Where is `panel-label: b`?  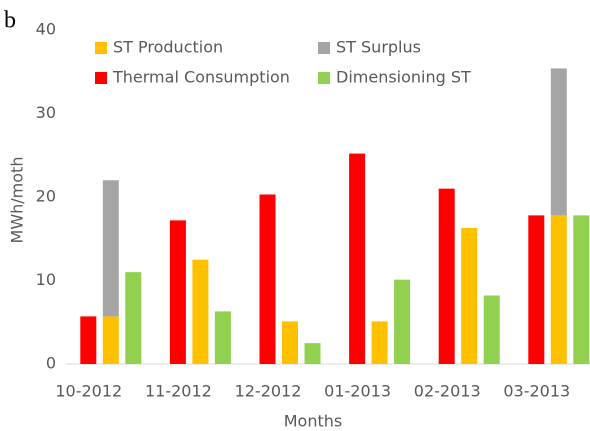 panel-label: b is located at coordinates (10, 21).